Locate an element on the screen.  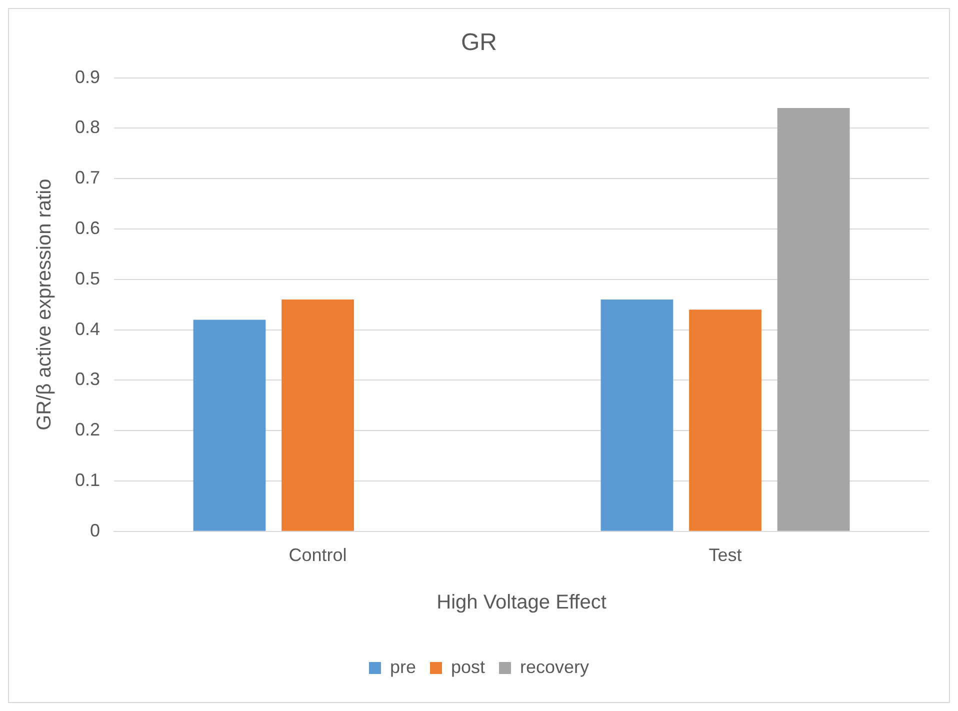
y-tick-label: 0.1 is located at coordinates (87, 480).